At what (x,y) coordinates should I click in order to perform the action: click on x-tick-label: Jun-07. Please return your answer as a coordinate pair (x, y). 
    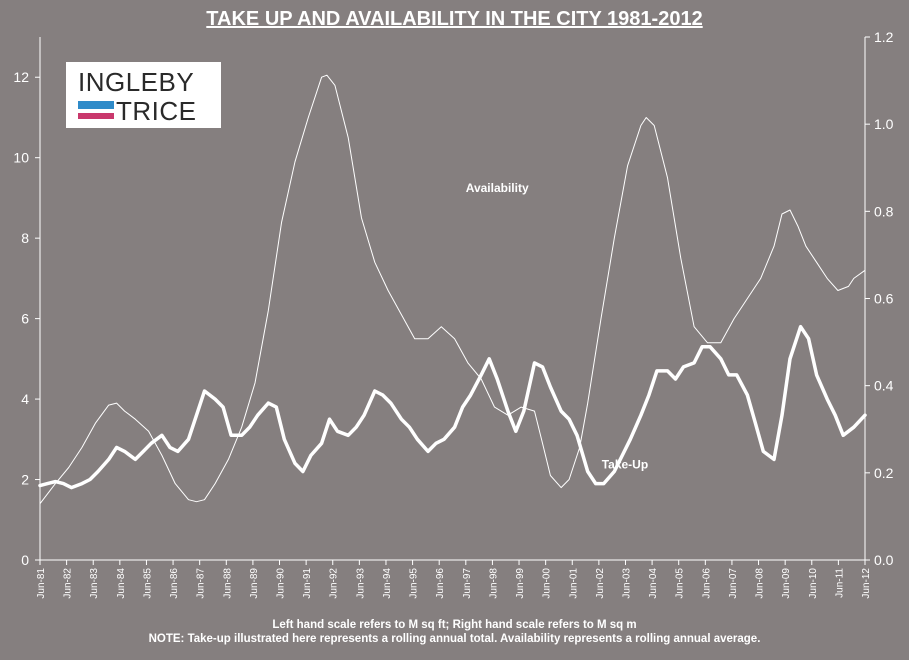
    Looking at the image, I should click on (733, 583).